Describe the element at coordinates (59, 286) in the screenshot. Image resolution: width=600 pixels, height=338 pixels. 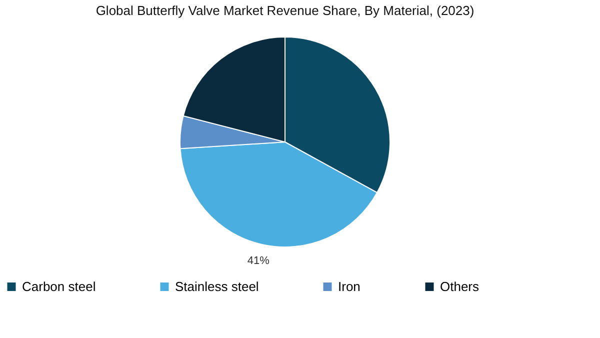
I see `legend-label: Carbon steel` at that location.